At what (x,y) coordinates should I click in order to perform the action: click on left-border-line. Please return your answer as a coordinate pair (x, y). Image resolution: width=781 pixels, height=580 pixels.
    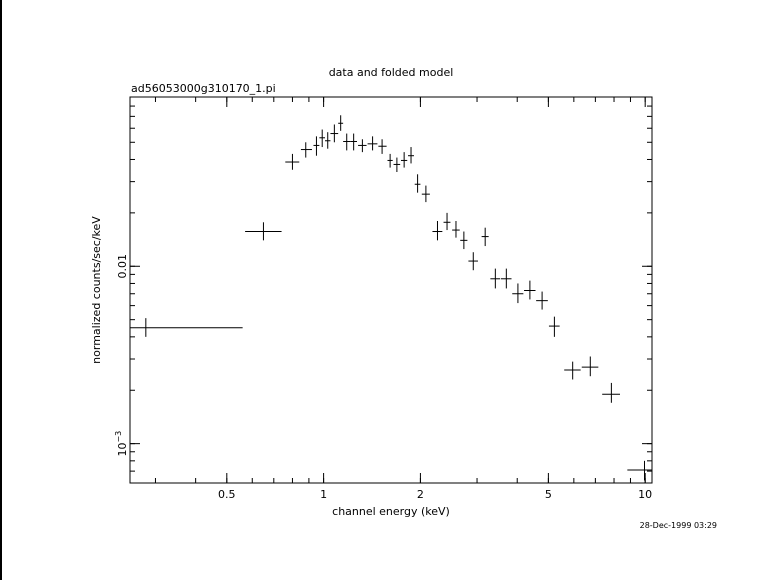
    Looking at the image, I should click on (1, 290).